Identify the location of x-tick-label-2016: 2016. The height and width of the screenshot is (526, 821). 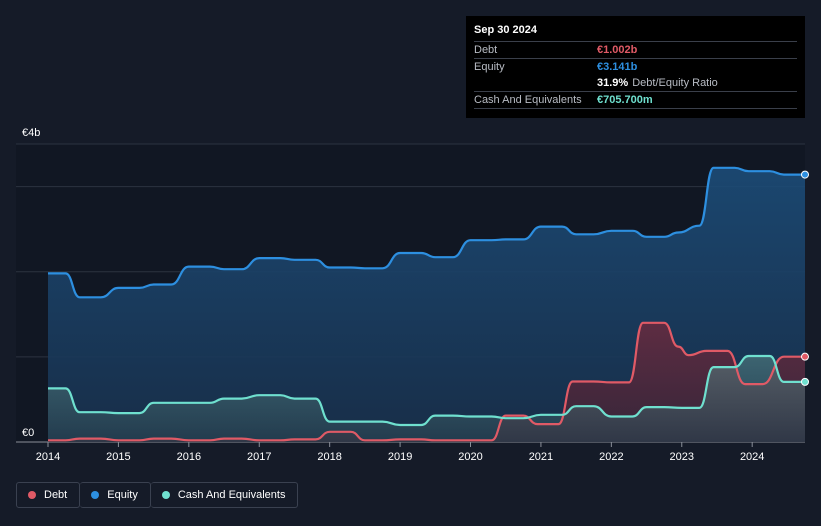
(189, 457).